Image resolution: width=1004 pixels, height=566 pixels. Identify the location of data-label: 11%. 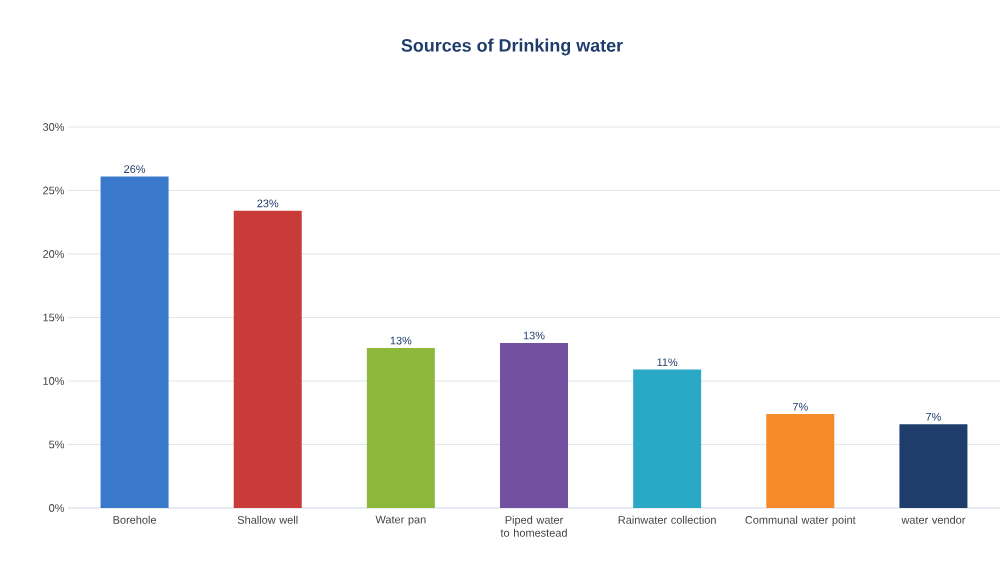
(667, 362).